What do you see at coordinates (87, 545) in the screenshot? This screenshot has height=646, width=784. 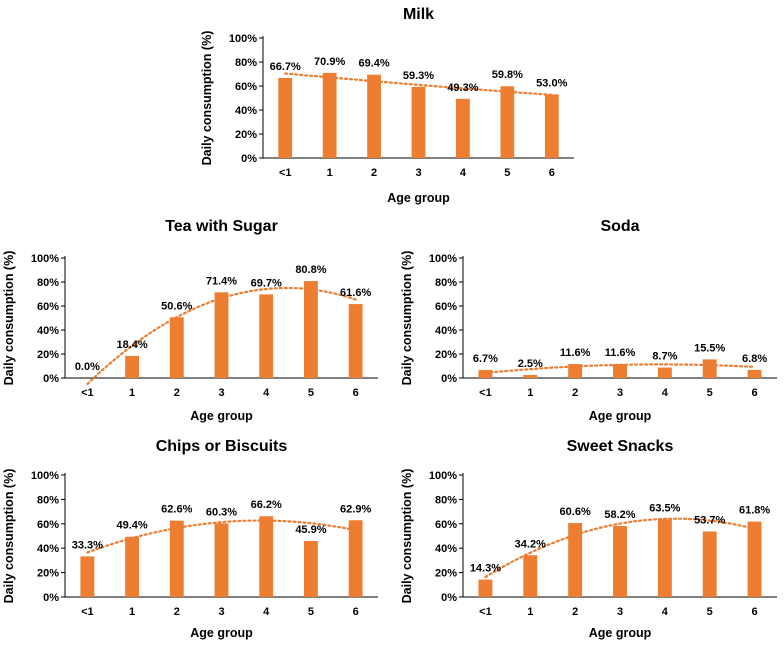 I see `data-label: 33.3%` at bounding box center [87, 545].